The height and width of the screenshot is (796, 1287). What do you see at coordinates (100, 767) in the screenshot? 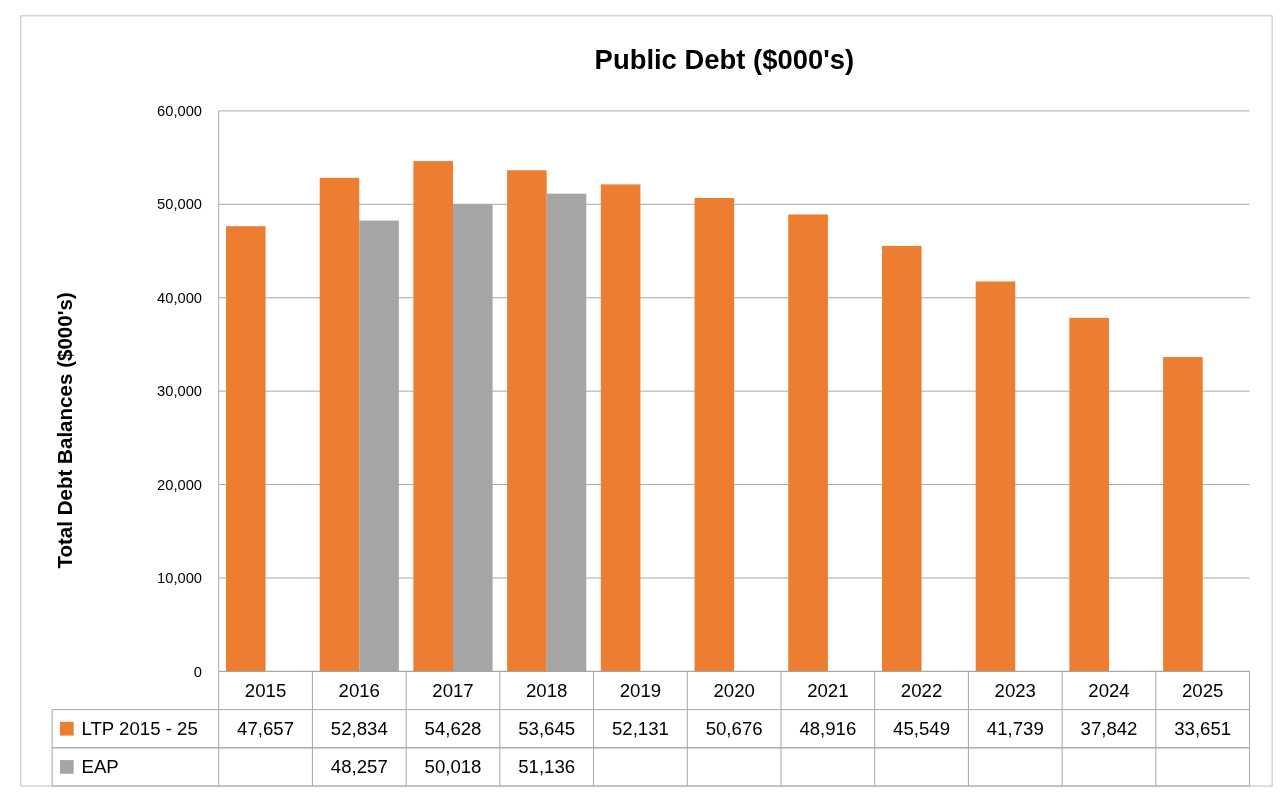
I see `legend-label: EAP` at bounding box center [100, 767].